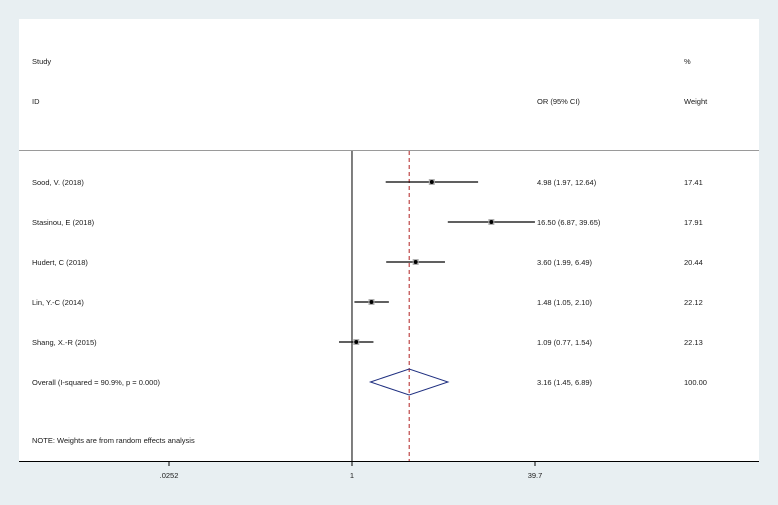 Image resolution: width=778 pixels, height=505 pixels. I want to click on or-ci-value: 16.50 (6.87, 39.65), so click(569, 222).